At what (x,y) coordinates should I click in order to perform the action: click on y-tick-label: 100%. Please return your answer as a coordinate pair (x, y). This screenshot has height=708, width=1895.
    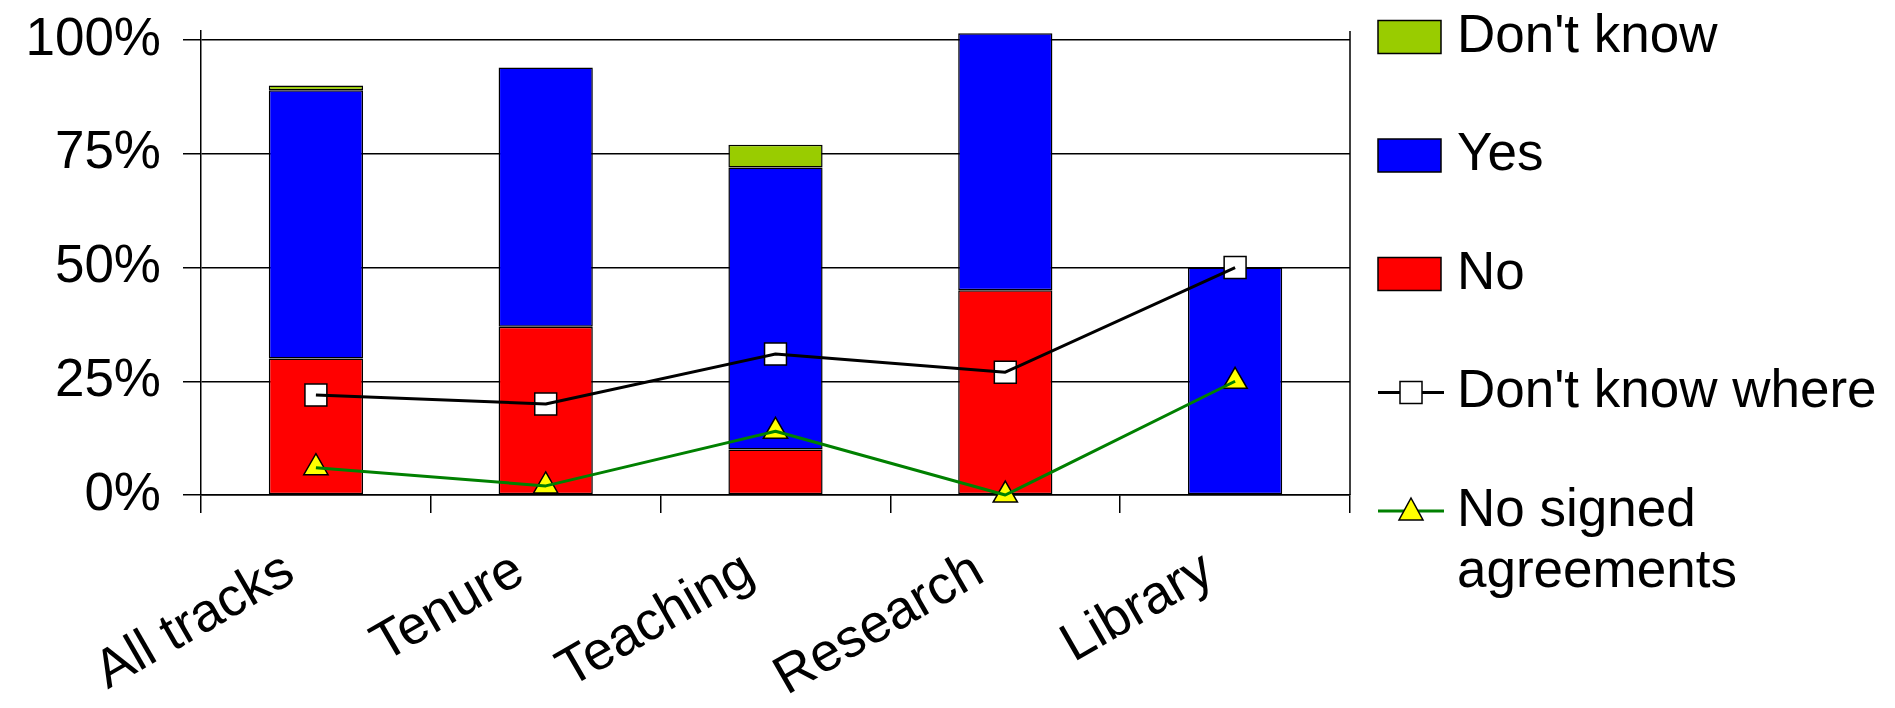
    Looking at the image, I should click on (93, 36).